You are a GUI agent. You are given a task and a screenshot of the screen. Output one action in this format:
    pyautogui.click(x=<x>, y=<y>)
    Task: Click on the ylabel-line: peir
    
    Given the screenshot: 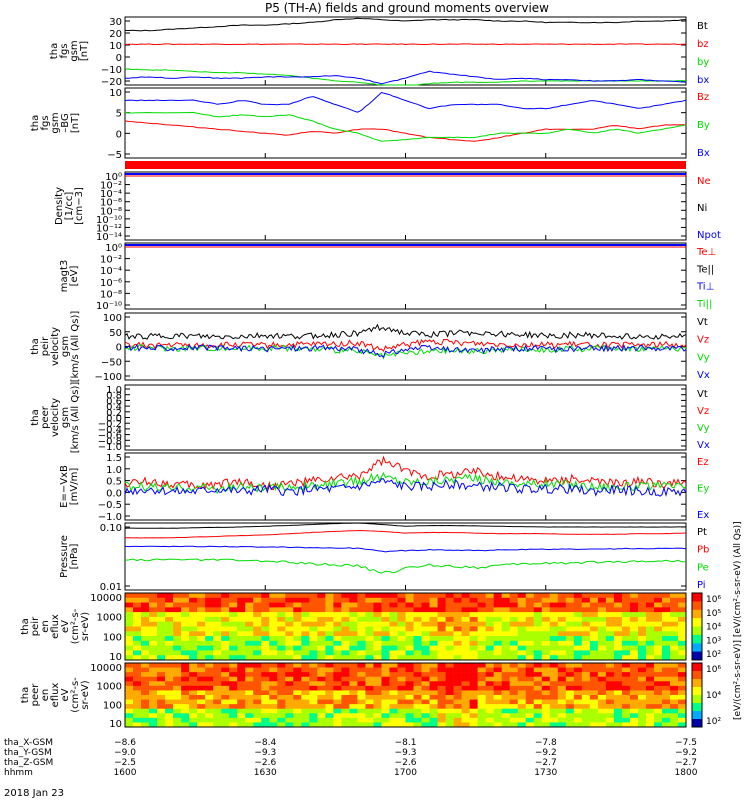 What is the action you would take?
    pyautogui.click(x=35, y=626)
    